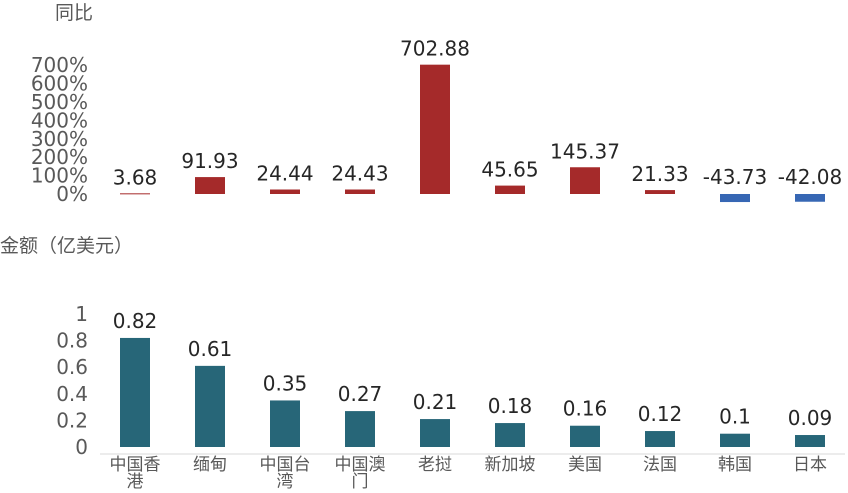  Describe the element at coordinates (59, 139) in the screenshot. I see `top-y-tick-label: 300%` at that location.